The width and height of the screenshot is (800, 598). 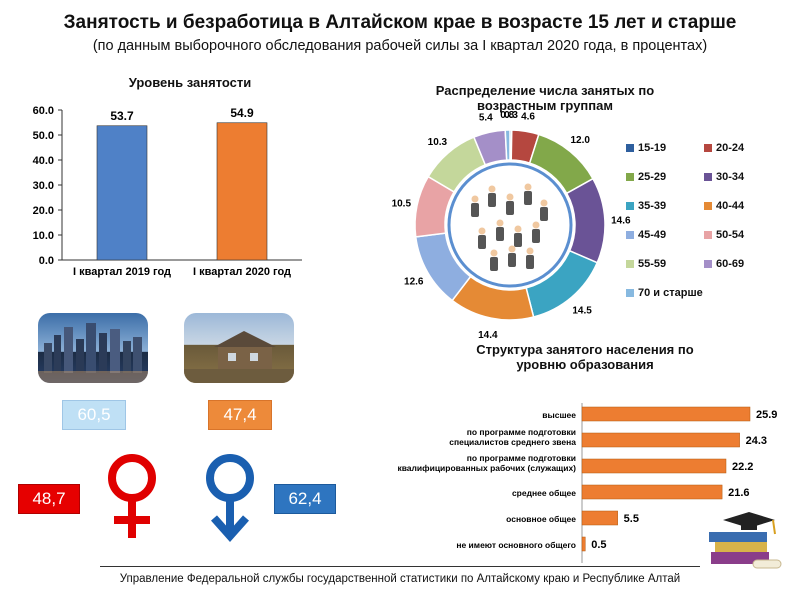 What do you see at coordinates (122, 116) in the screenshot?
I see `bar-value-label: 53.7` at bounding box center [122, 116].